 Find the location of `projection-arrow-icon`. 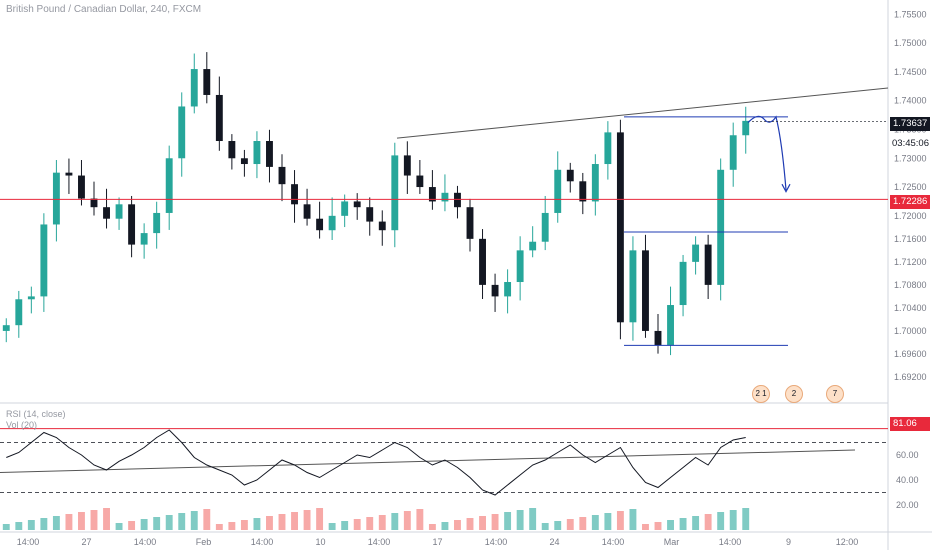

projection-arrow-icon is located at coordinates (786, 188).